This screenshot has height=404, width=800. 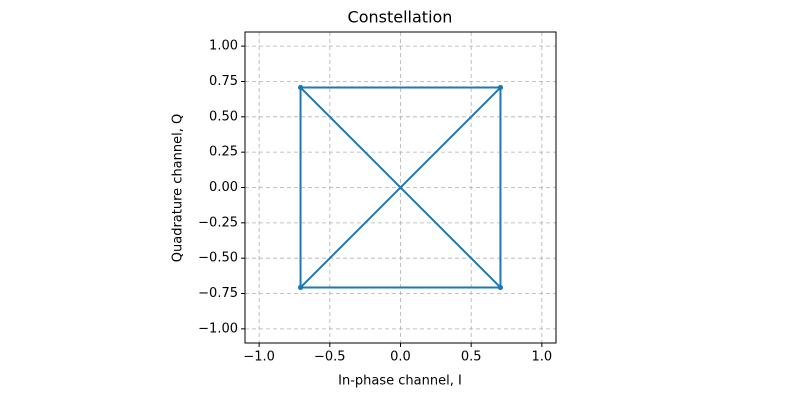 I want to click on series-line, so click(x=400, y=187).